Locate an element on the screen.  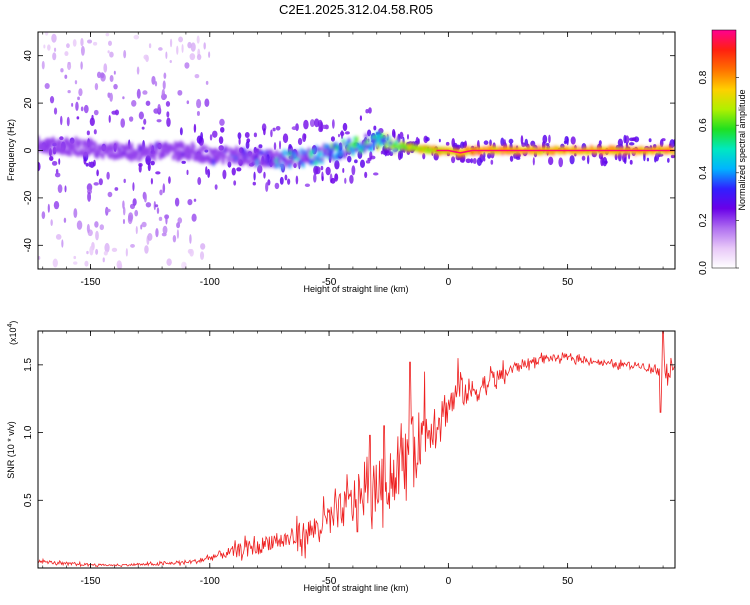
spectrogram-x-tick-label: -150 is located at coordinates (90, 282).